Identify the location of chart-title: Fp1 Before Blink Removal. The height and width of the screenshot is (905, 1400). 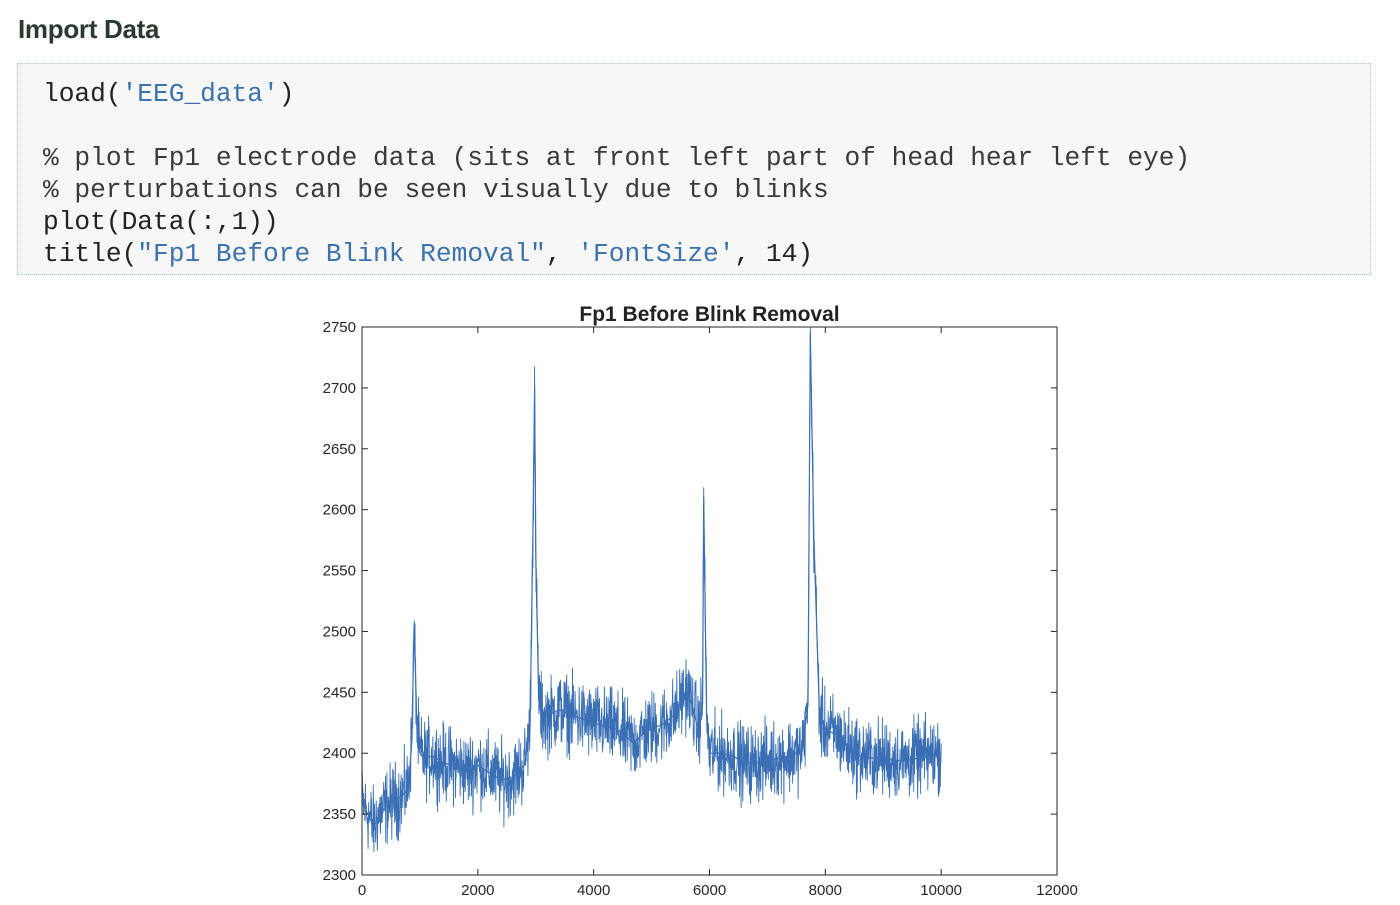
(709, 314).